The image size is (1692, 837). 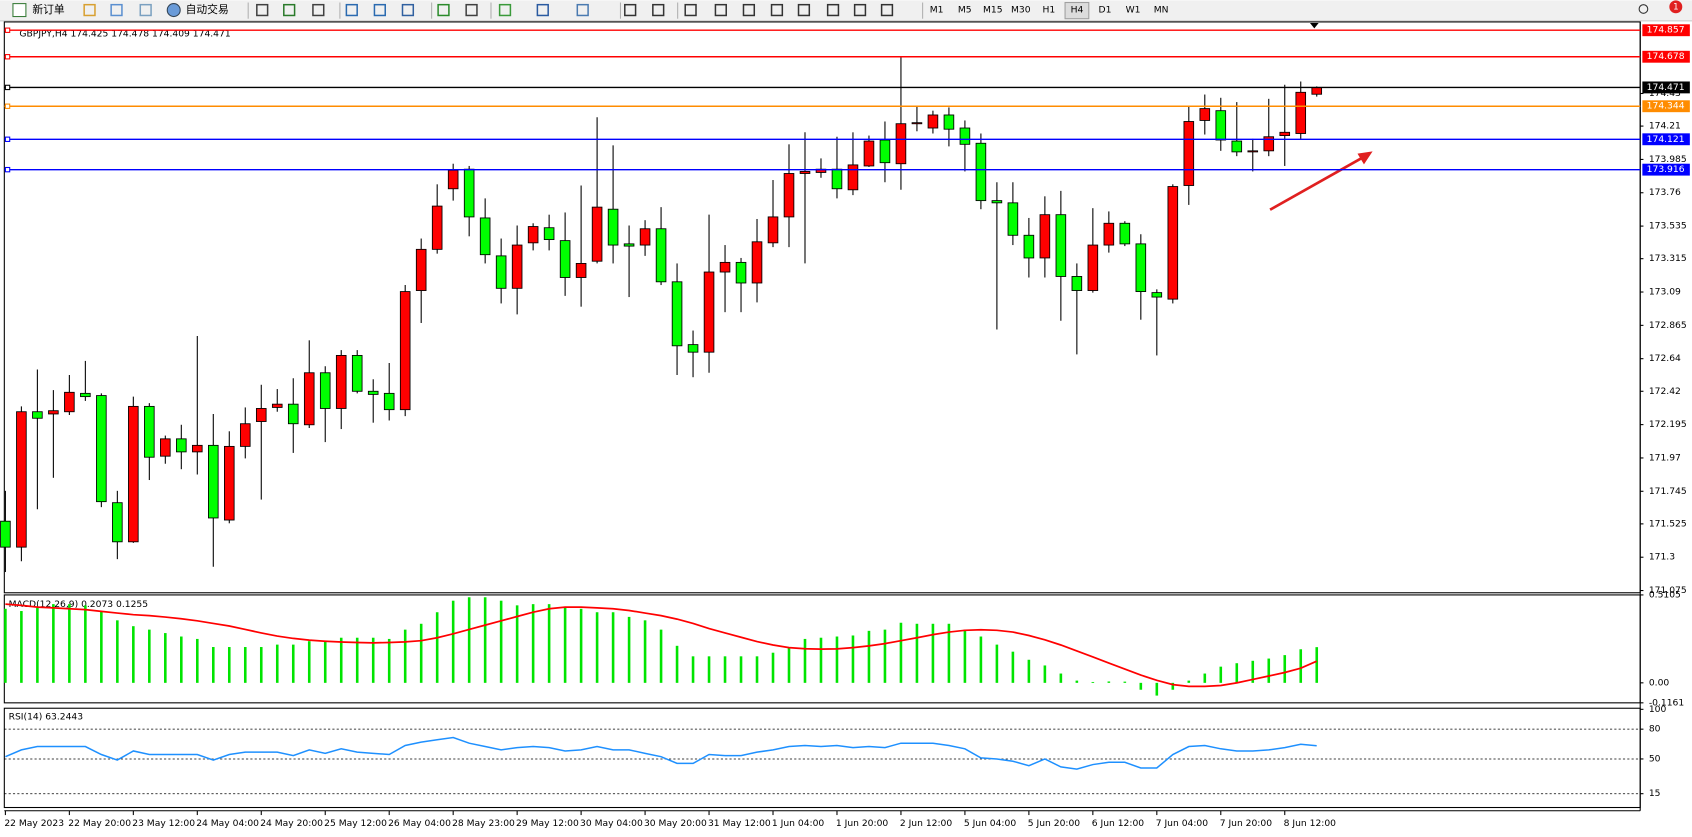 I want to click on annotation-arrowhead, so click(x=1365, y=158).